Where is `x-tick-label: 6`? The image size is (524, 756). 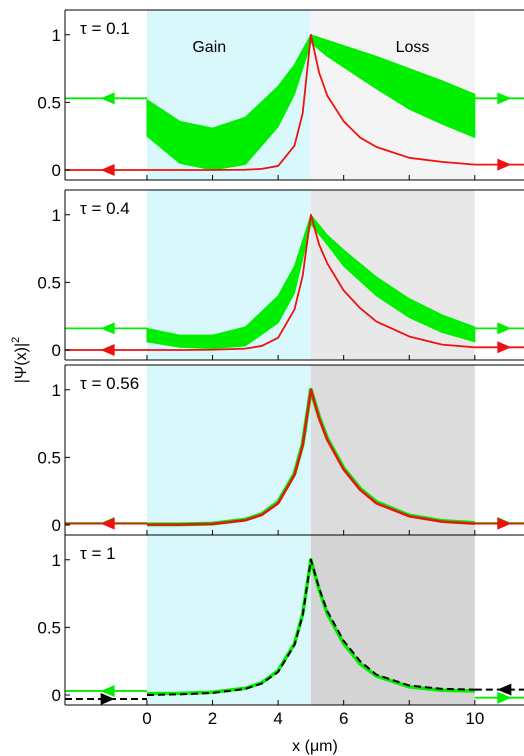
x-tick-label: 6 is located at coordinates (343, 718).